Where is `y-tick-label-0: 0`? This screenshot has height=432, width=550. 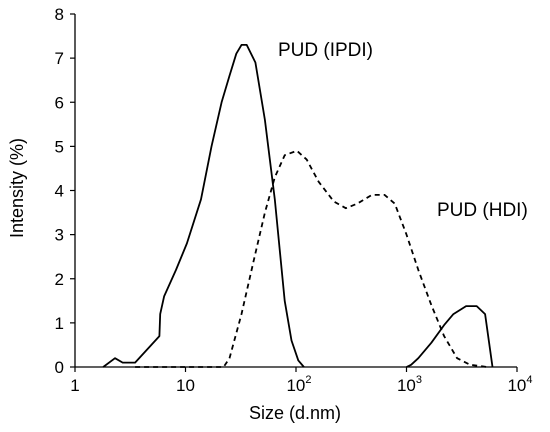 y-tick-label-0: 0 is located at coordinates (59, 367).